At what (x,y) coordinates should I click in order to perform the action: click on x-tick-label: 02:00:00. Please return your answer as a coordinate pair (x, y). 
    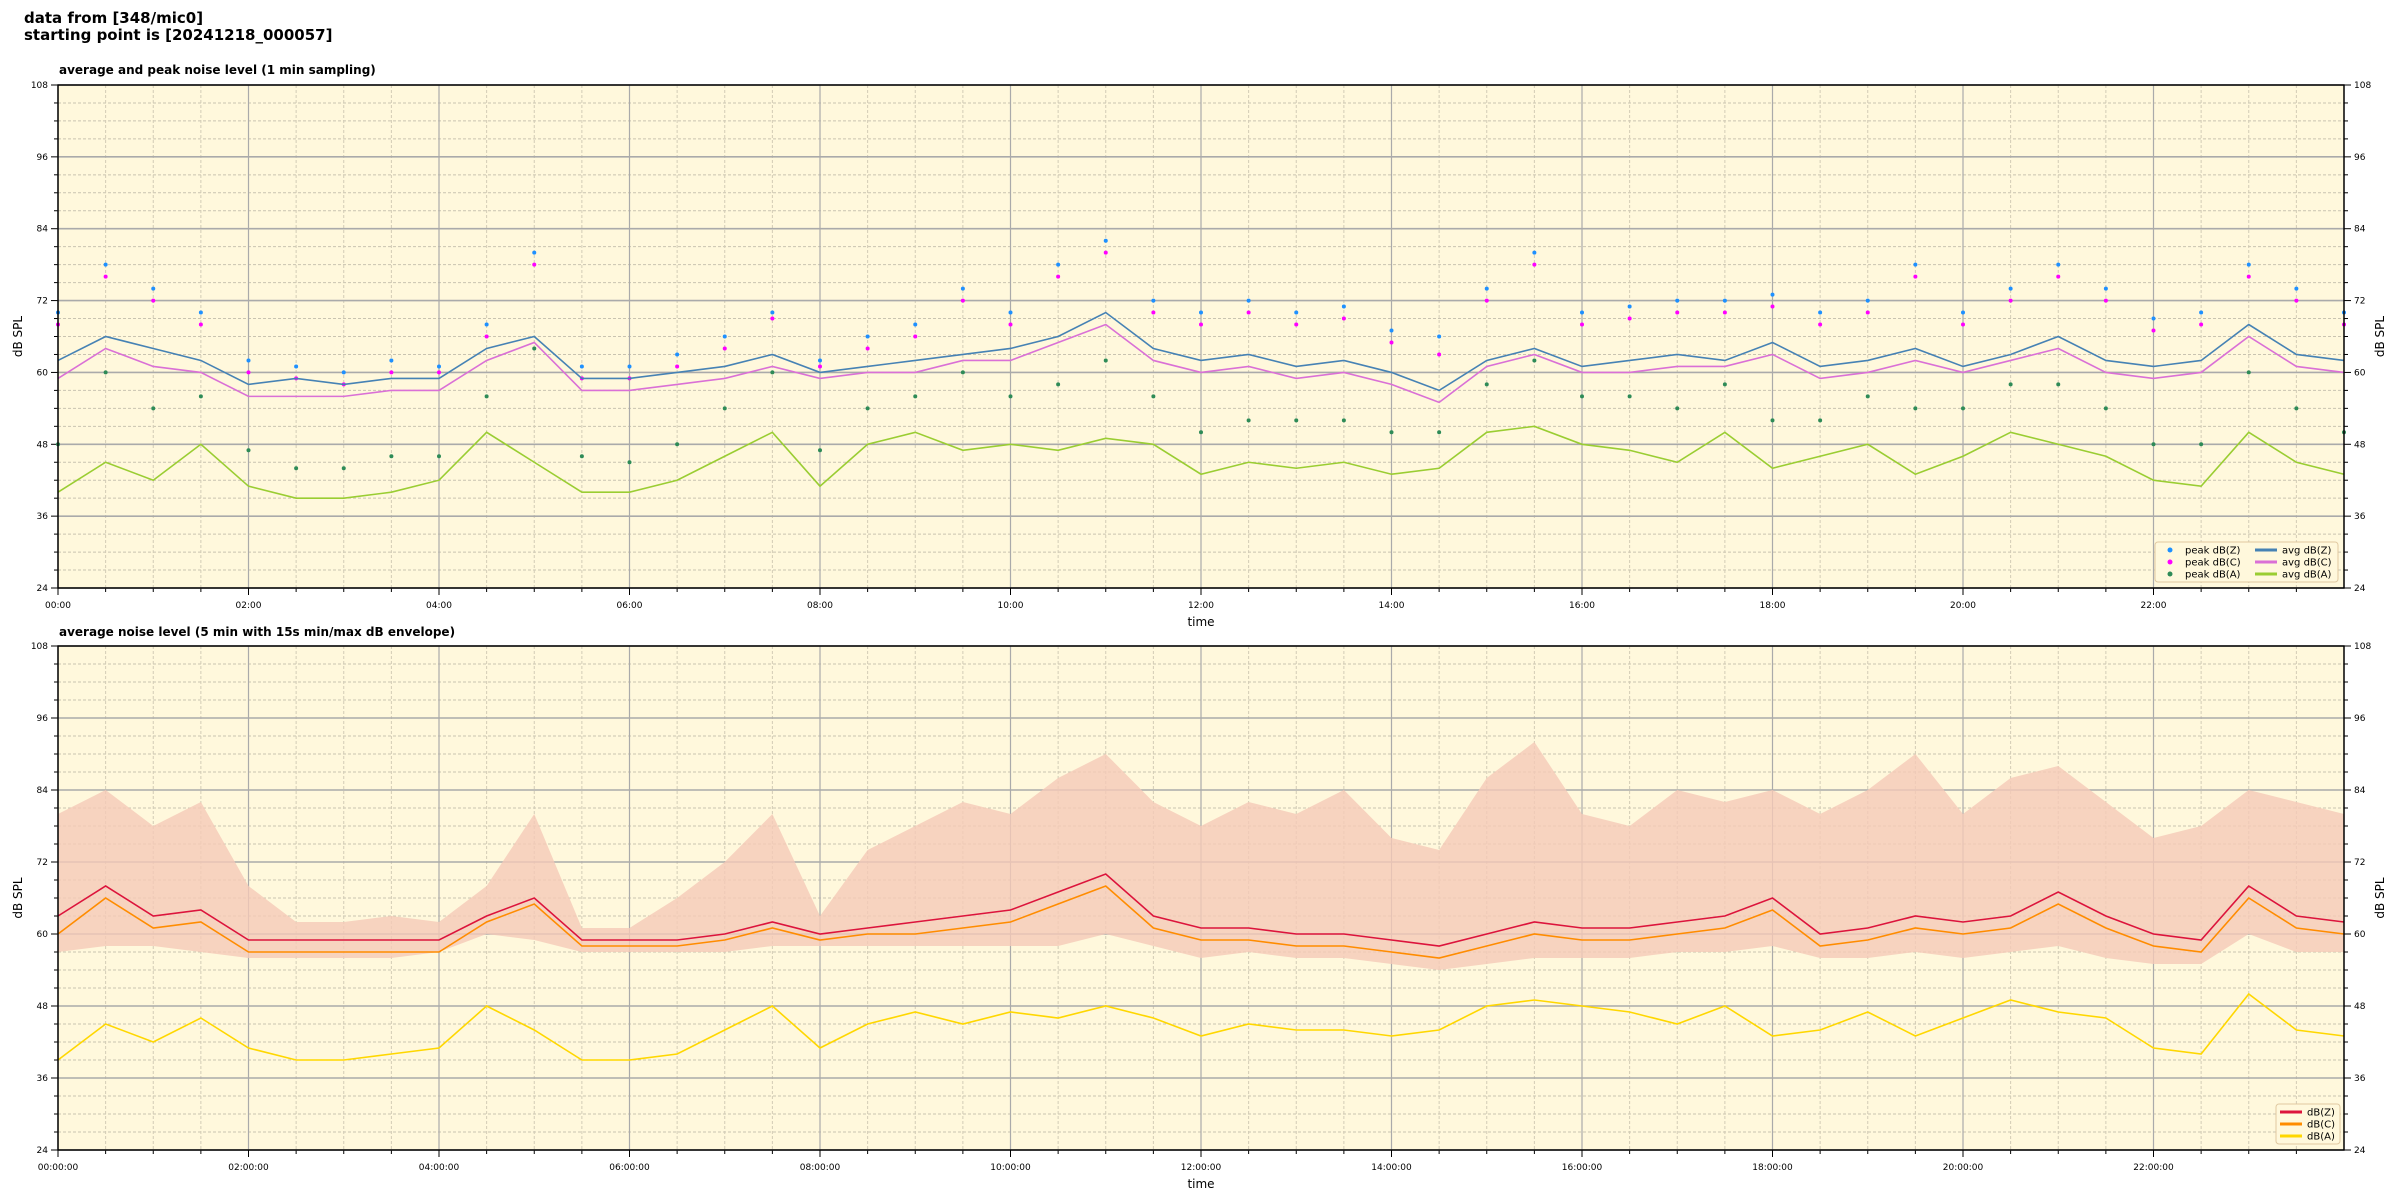
    Looking at the image, I should click on (248, 1168).